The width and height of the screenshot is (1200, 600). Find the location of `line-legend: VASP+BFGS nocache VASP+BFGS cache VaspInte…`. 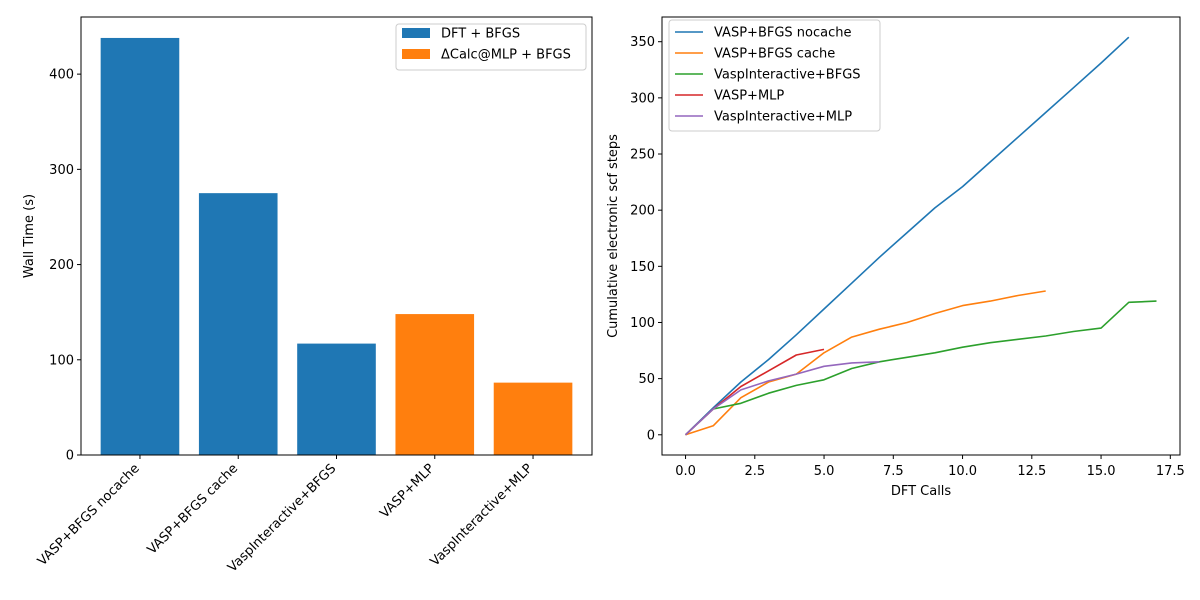

line-legend: VASP+BFGS nocache VASP+BFGS cache VaspInte… is located at coordinates (774, 75).